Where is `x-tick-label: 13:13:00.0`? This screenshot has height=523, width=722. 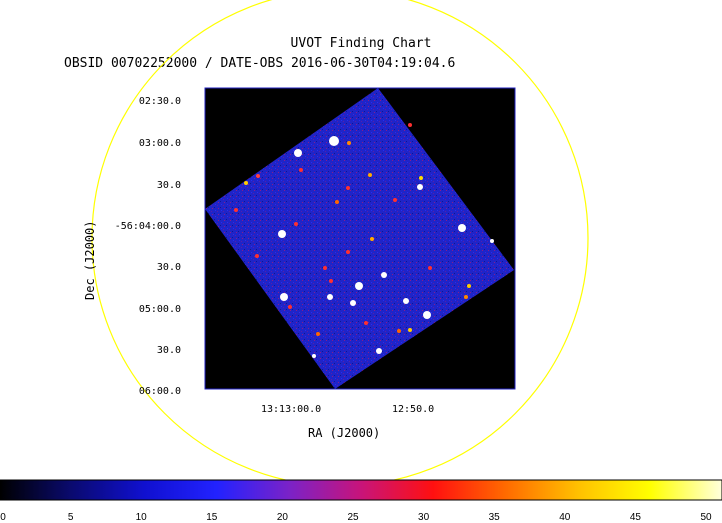 x-tick-label: 13:13:00.0 is located at coordinates (291, 409).